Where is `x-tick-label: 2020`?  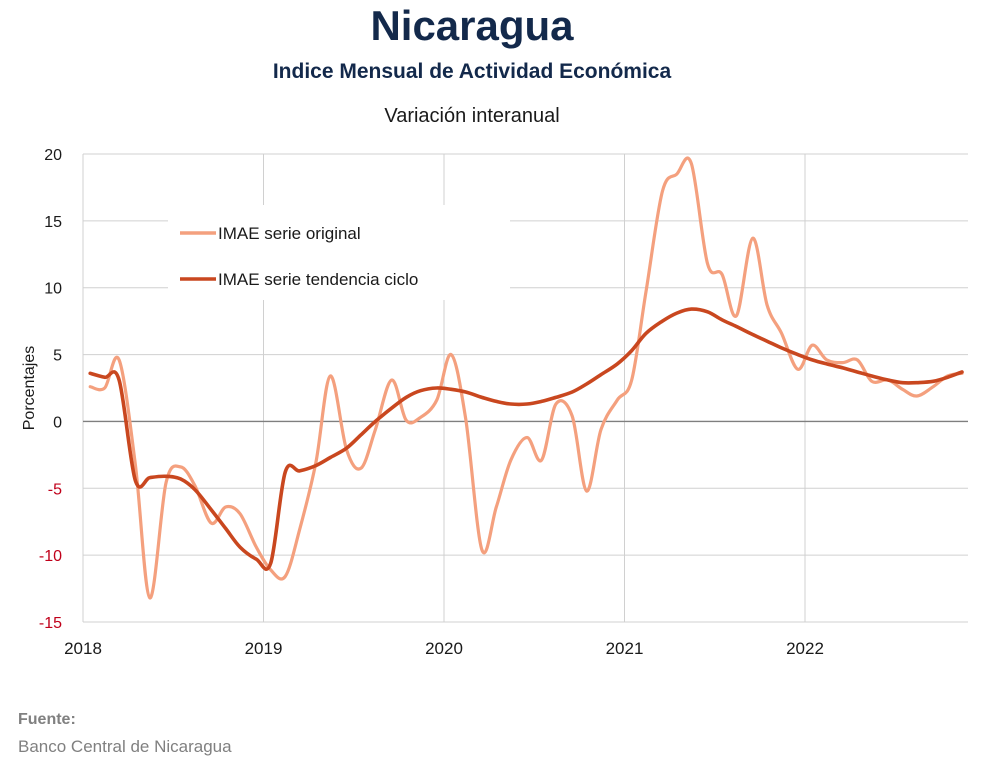 x-tick-label: 2020 is located at coordinates (444, 648).